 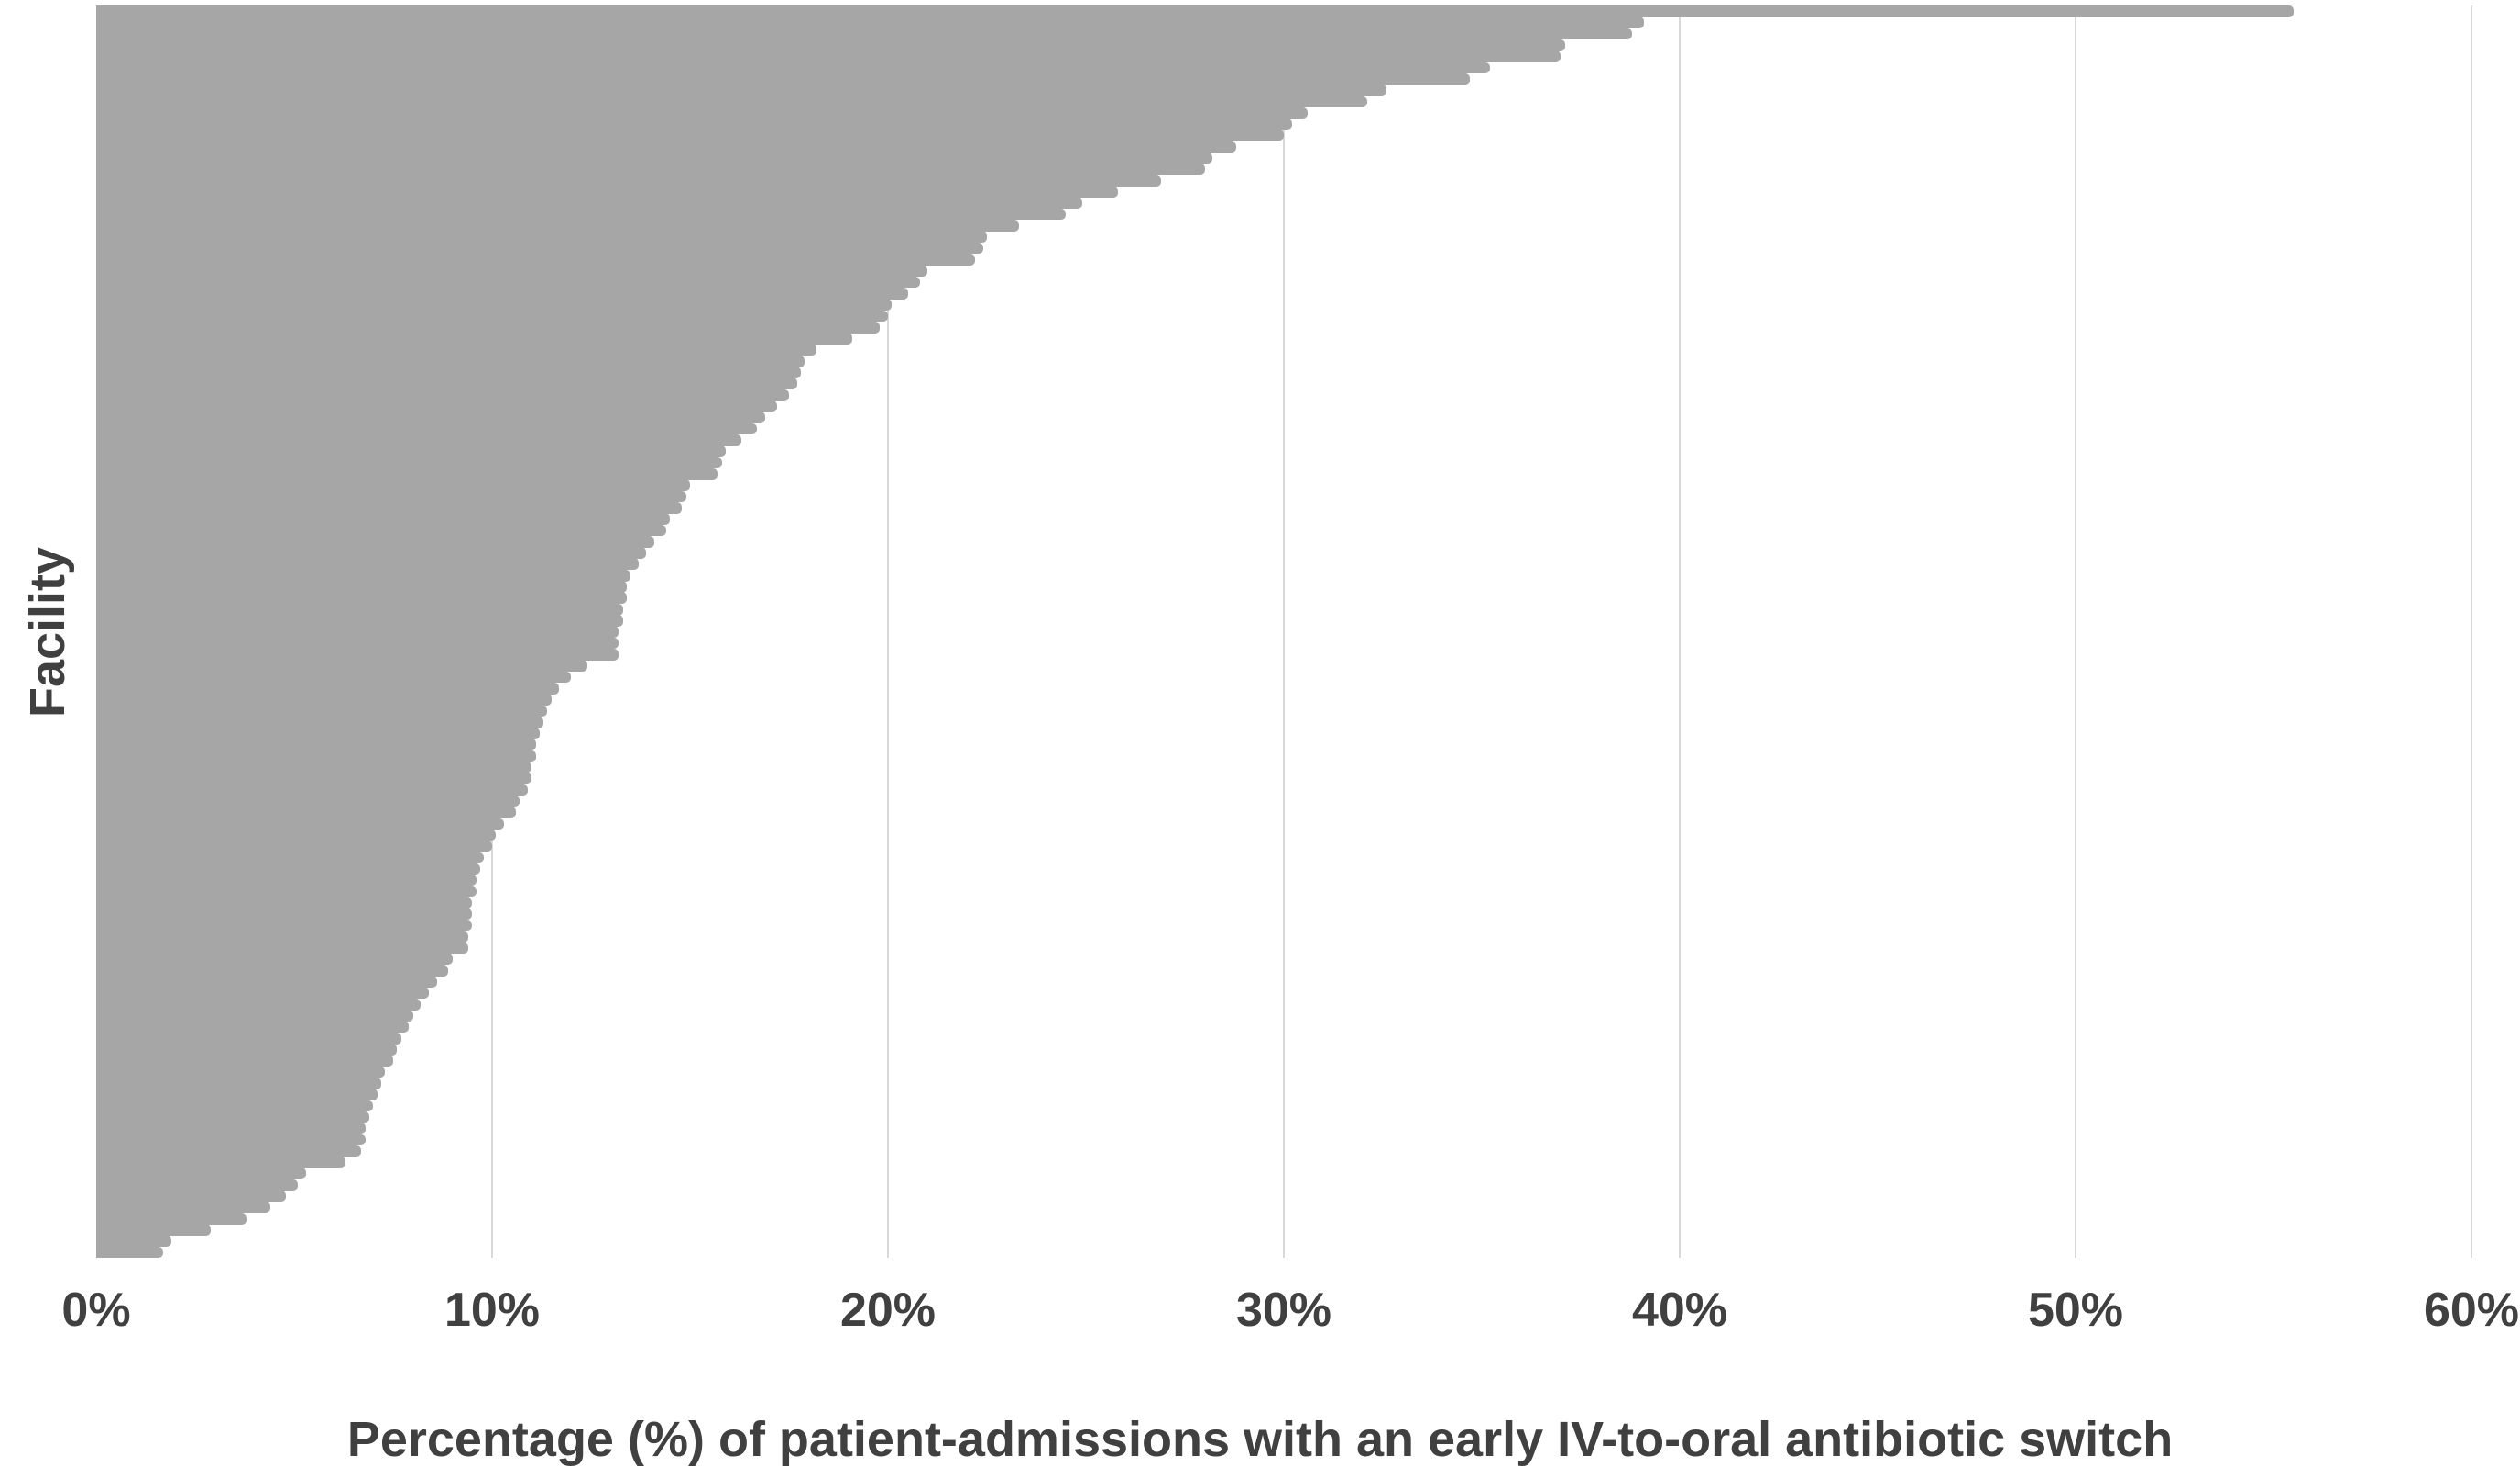 I want to click on x-tick-label: 50%, so click(x=2075, y=1310).